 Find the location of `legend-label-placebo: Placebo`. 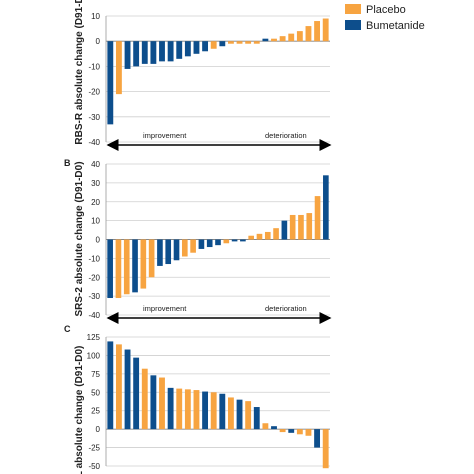

legend-label-placebo: Placebo is located at coordinates (386, 10).